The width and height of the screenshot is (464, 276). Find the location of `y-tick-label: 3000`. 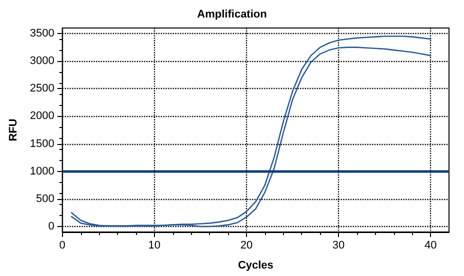

y-tick-label: 3000 is located at coordinates (42, 61).